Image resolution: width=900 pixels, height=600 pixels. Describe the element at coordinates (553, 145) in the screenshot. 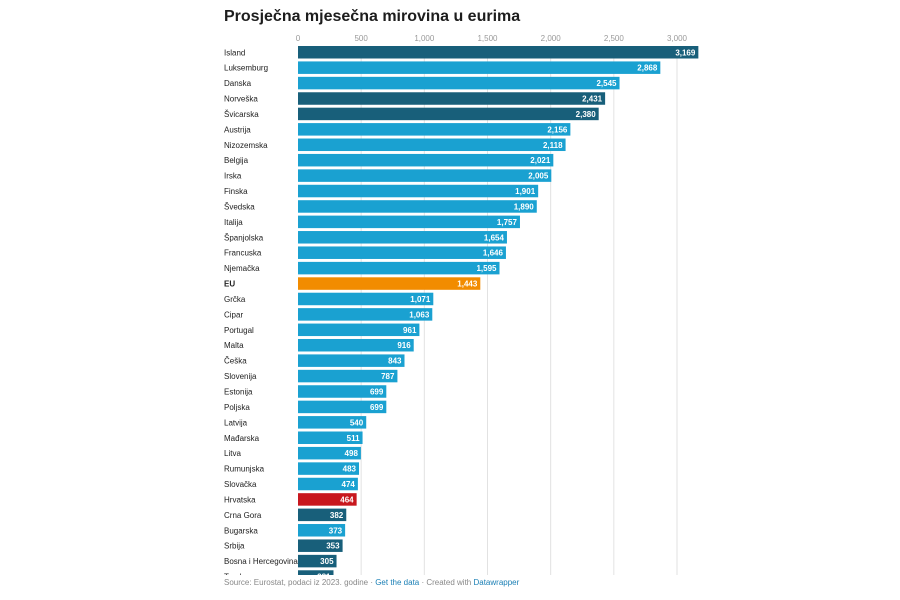

I see `value-label: 2,118` at that location.